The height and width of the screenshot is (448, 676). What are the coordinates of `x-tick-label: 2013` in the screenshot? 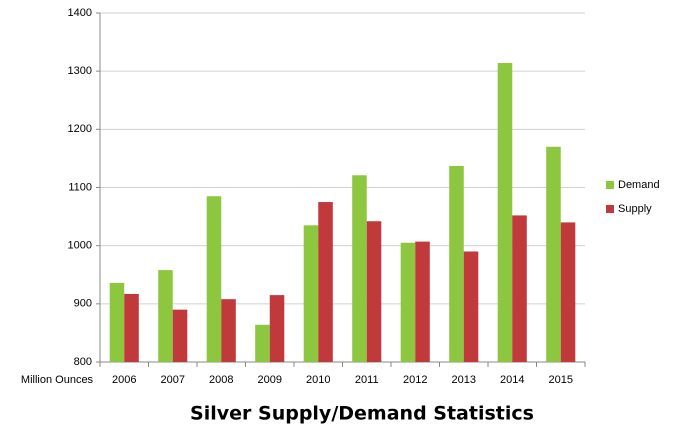 It's located at (464, 380).